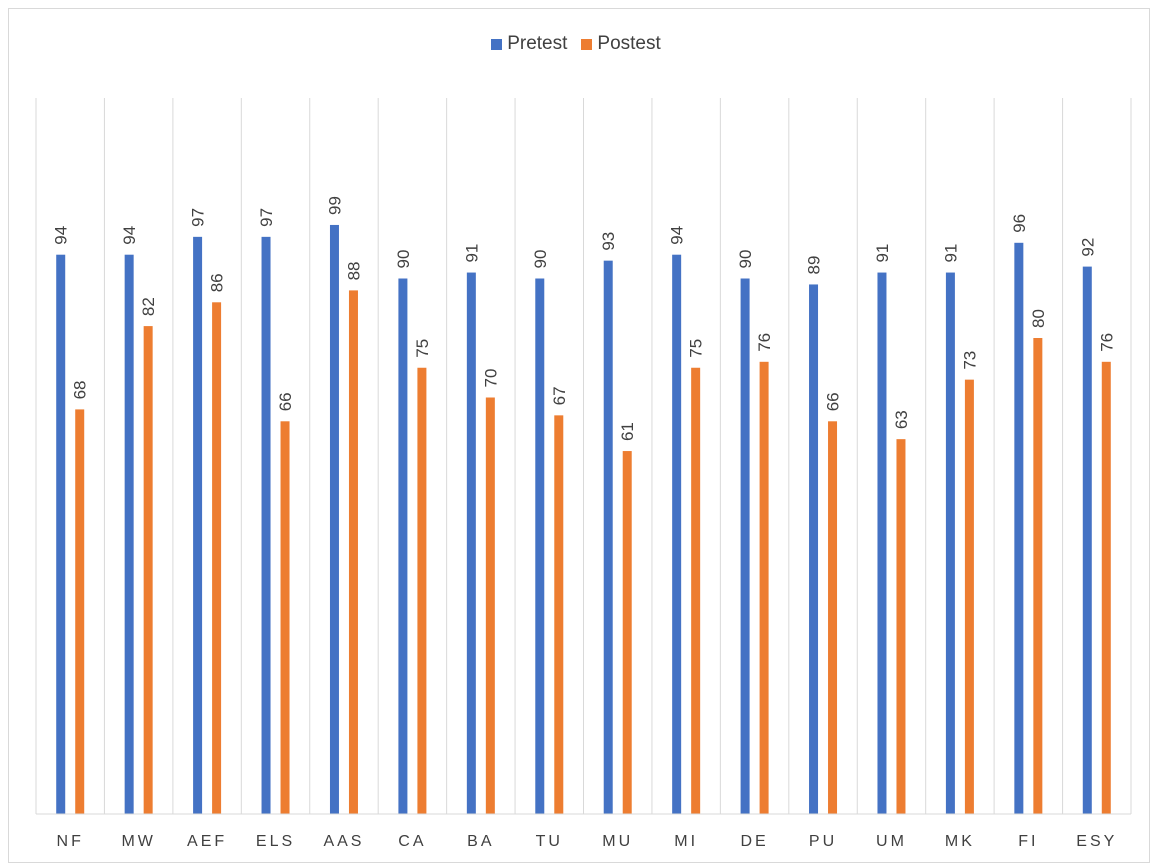 This screenshot has width=1152, height=865. Describe the element at coordinates (61, 235) in the screenshot. I see `data-label-pretest-nf: 94` at that location.